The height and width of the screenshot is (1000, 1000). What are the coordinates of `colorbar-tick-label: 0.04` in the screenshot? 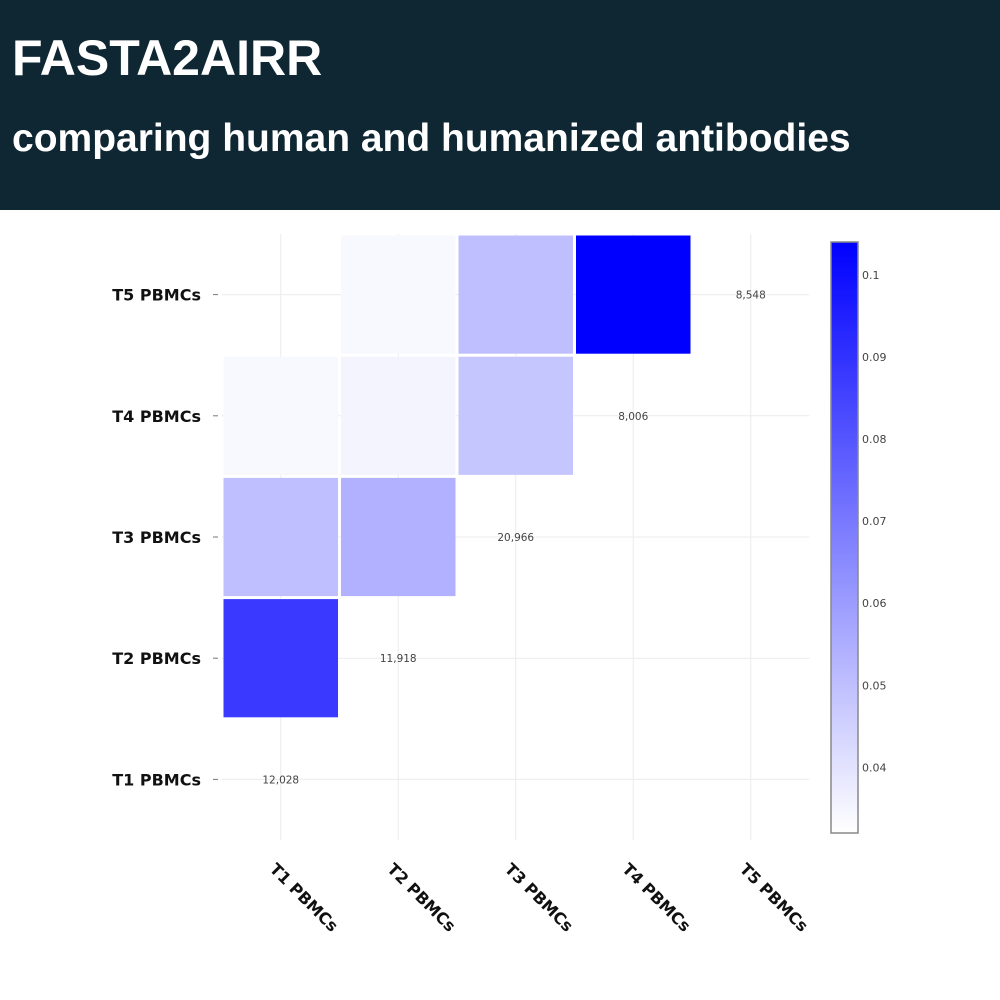 It's located at (874, 767).